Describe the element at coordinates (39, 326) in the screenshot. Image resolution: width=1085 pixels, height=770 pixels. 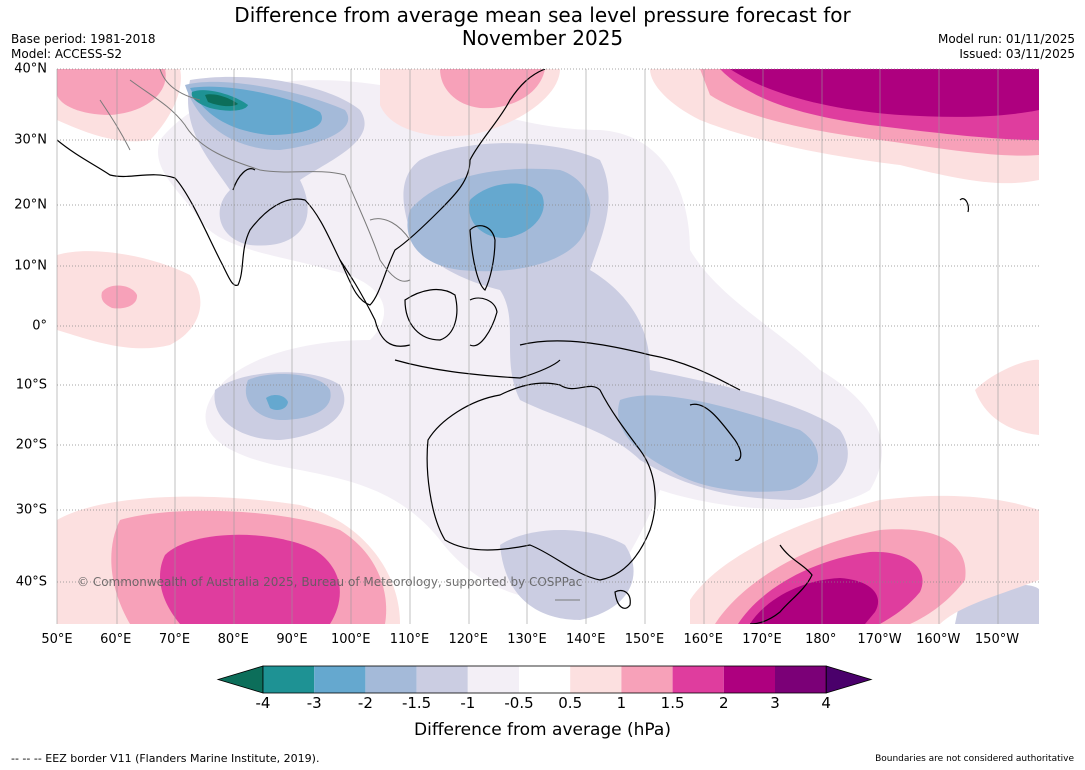
I see `latitude-label: 0°` at that location.